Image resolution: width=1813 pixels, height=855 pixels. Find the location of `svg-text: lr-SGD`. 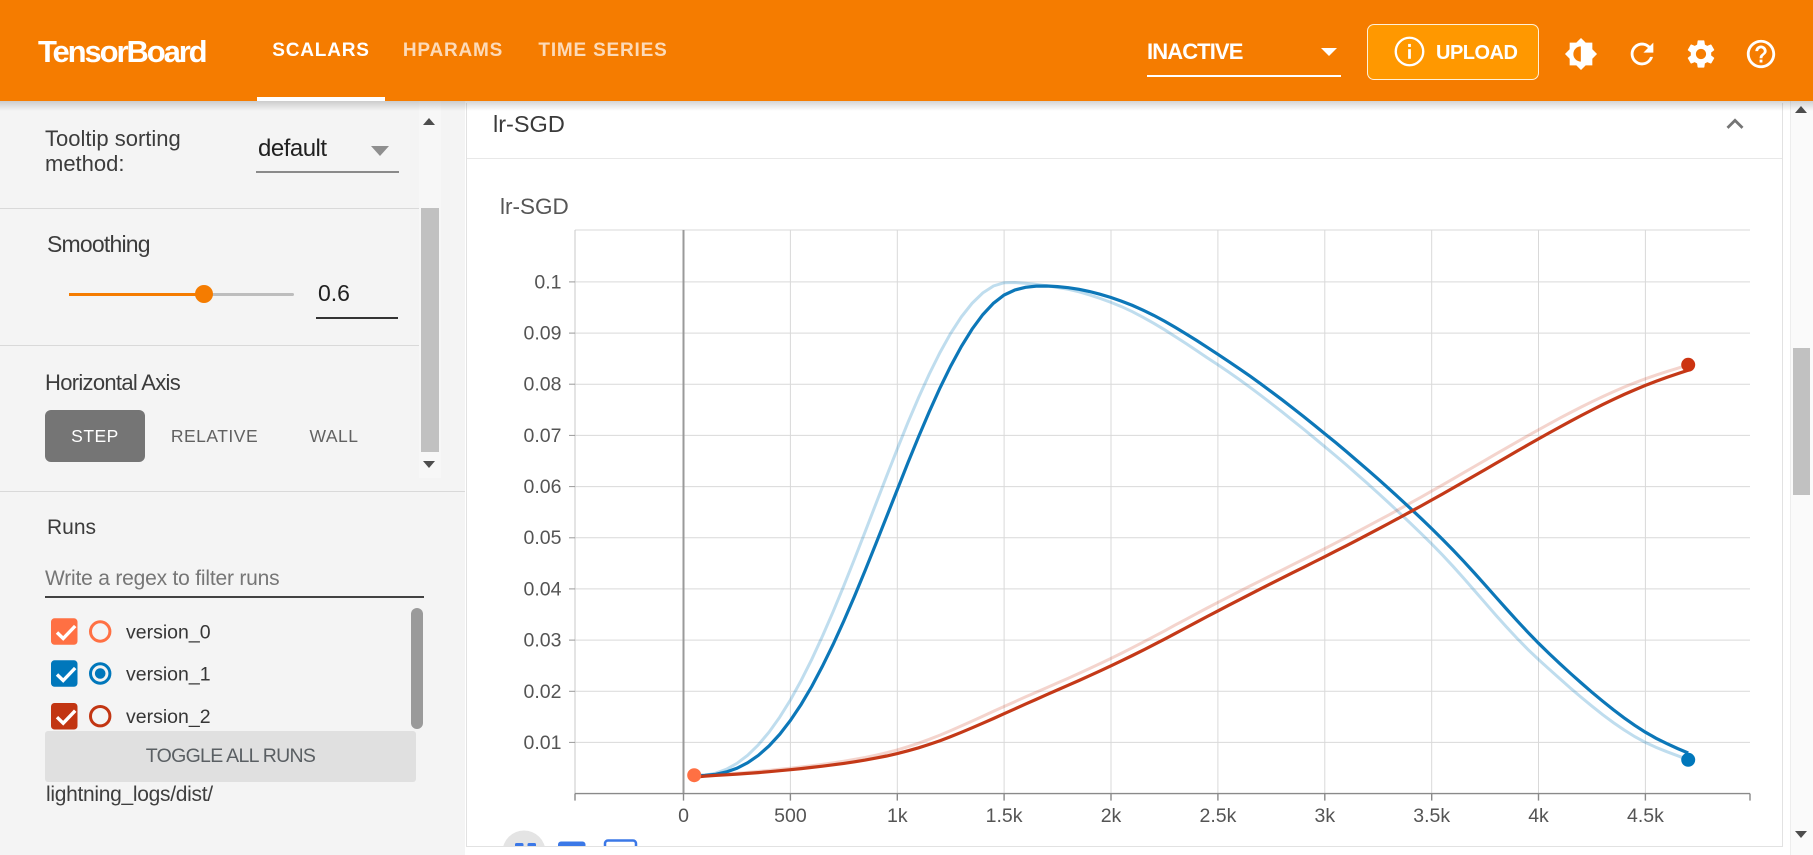

svg-text: lr-SGD is located at coordinates (534, 206).